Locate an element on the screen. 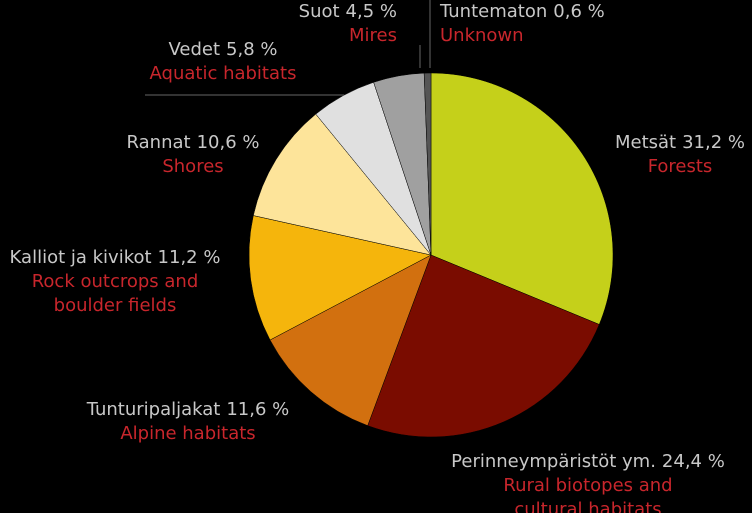  category-name: Rannat is located at coordinates (159, 142).